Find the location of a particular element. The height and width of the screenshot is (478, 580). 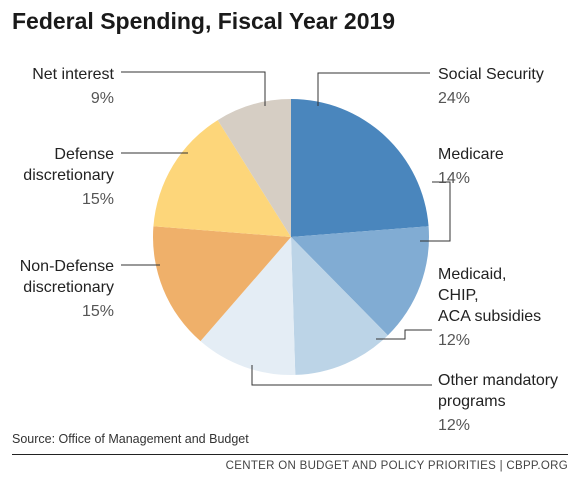

source-note: Source: Office of Management and Budget is located at coordinates (130, 439).